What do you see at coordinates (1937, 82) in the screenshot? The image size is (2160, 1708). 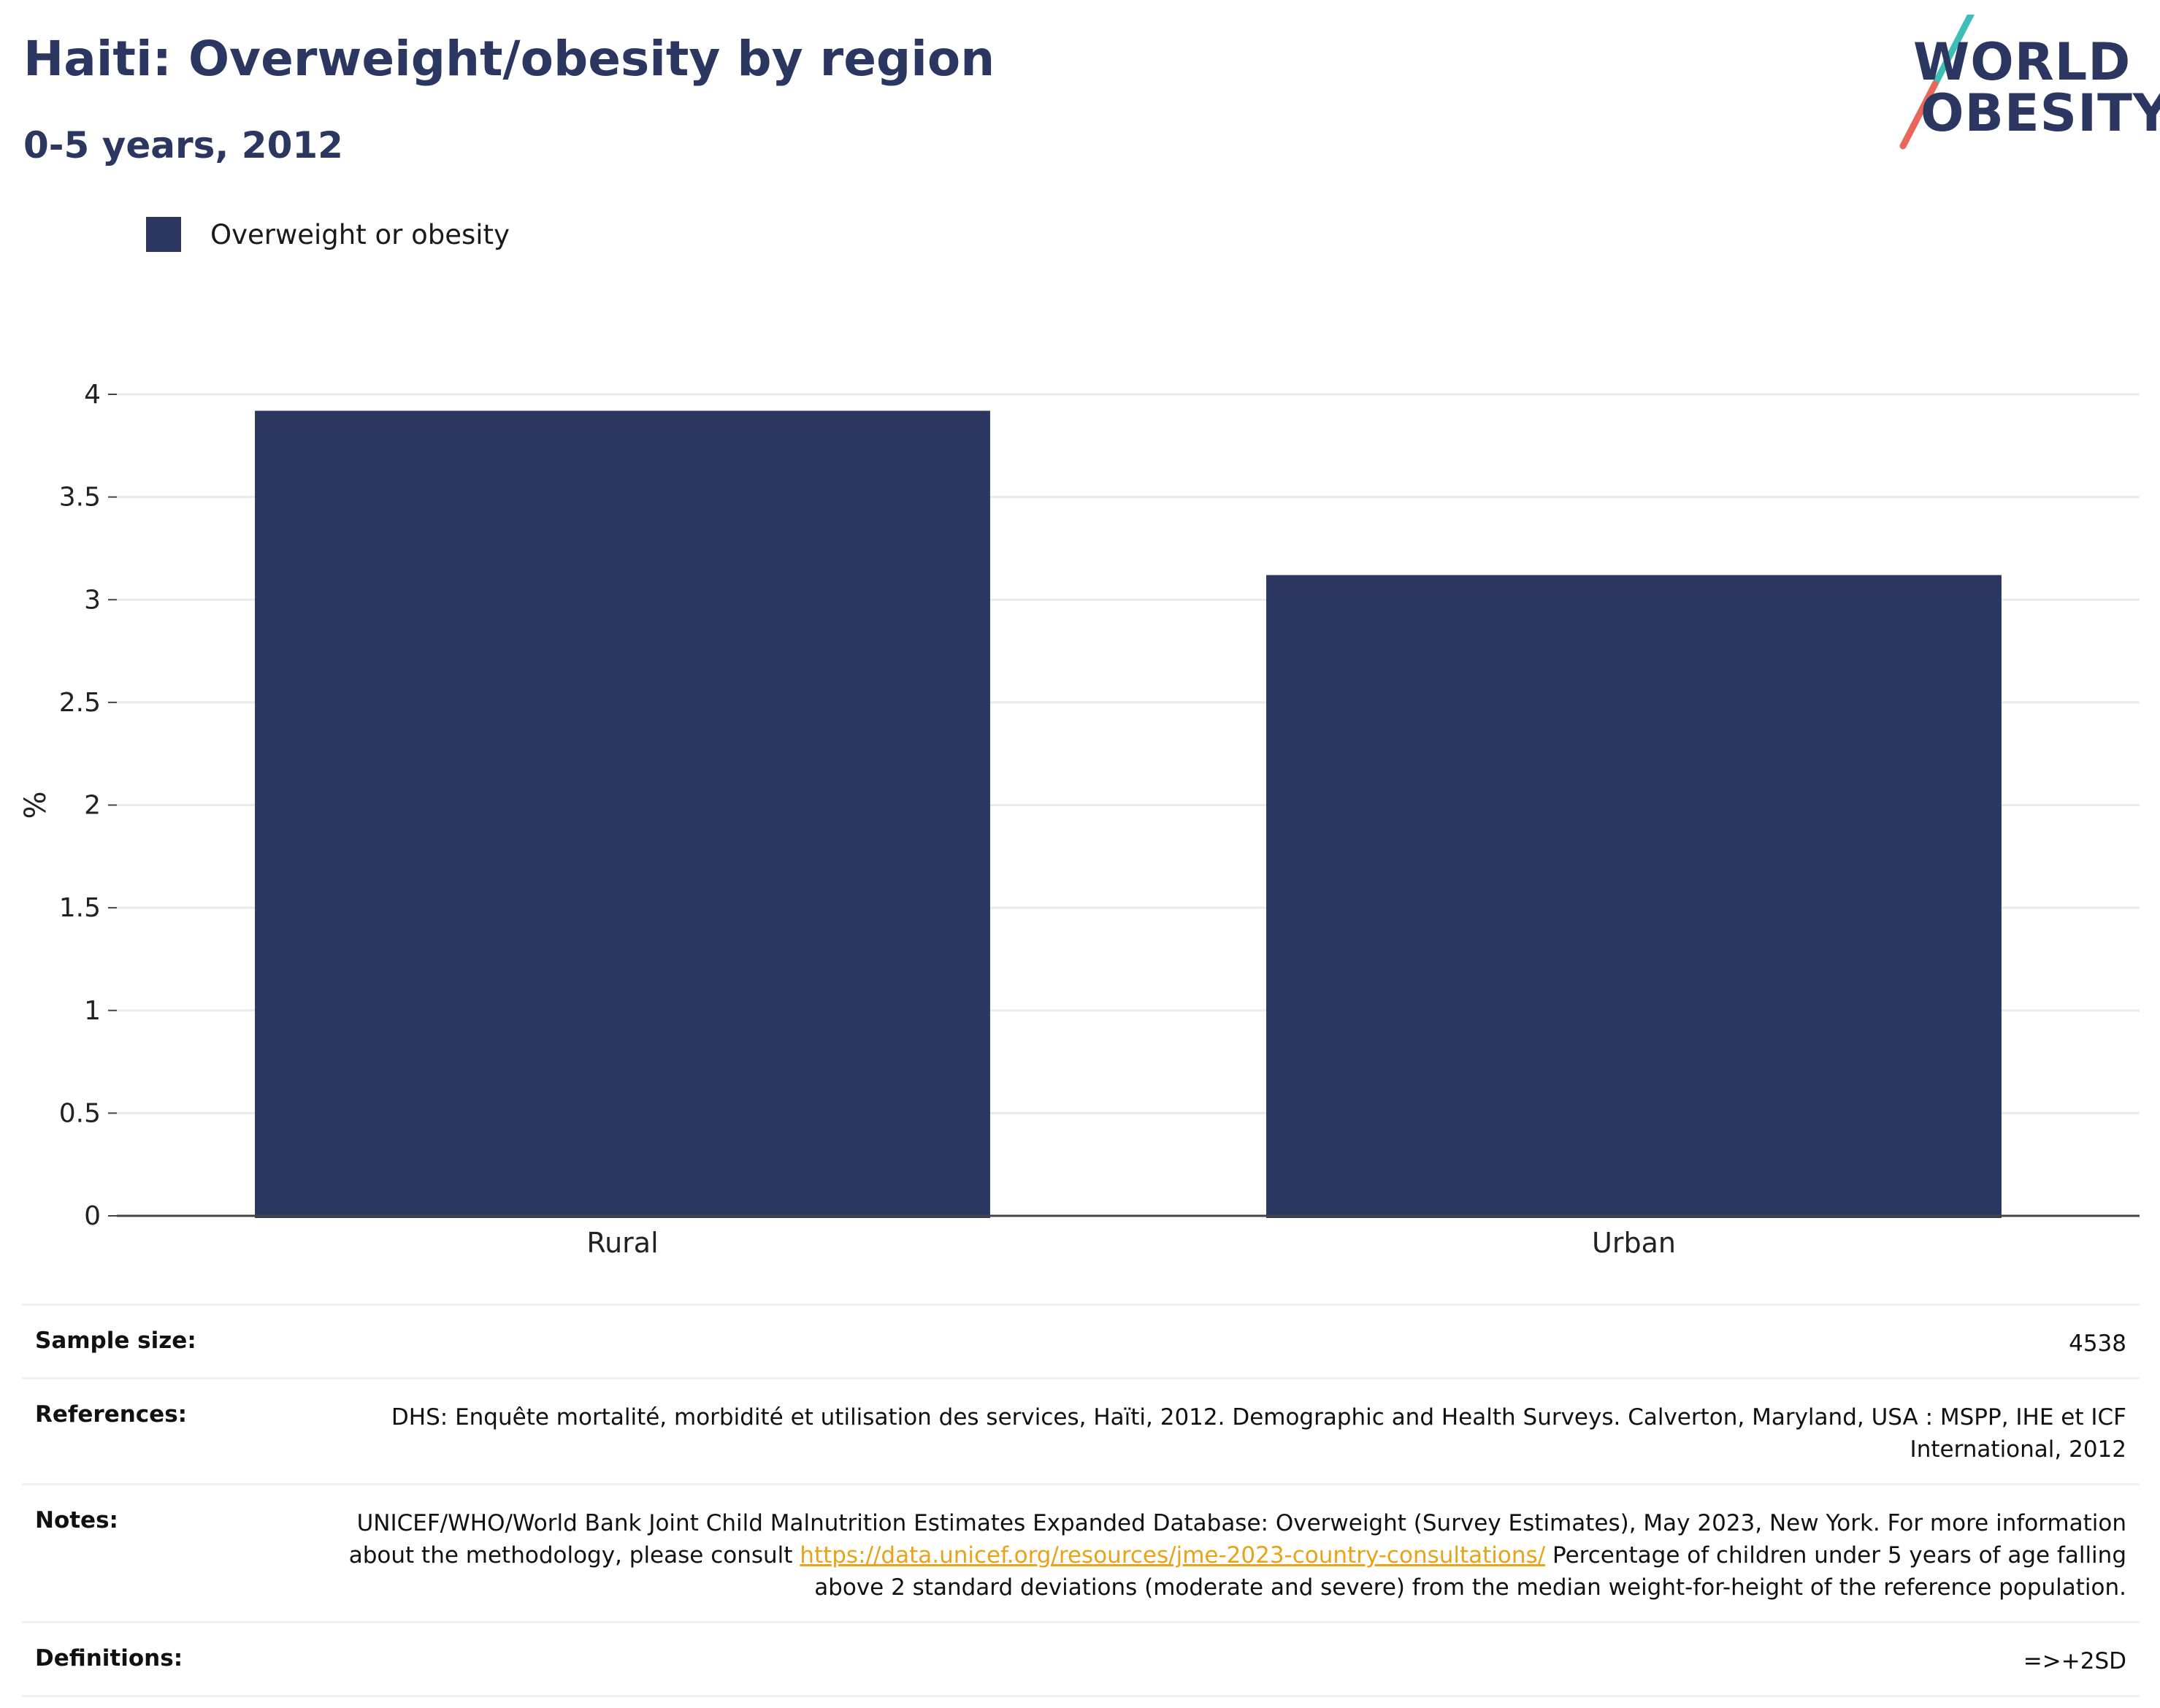 I see `logo-slash-icon` at bounding box center [1937, 82].